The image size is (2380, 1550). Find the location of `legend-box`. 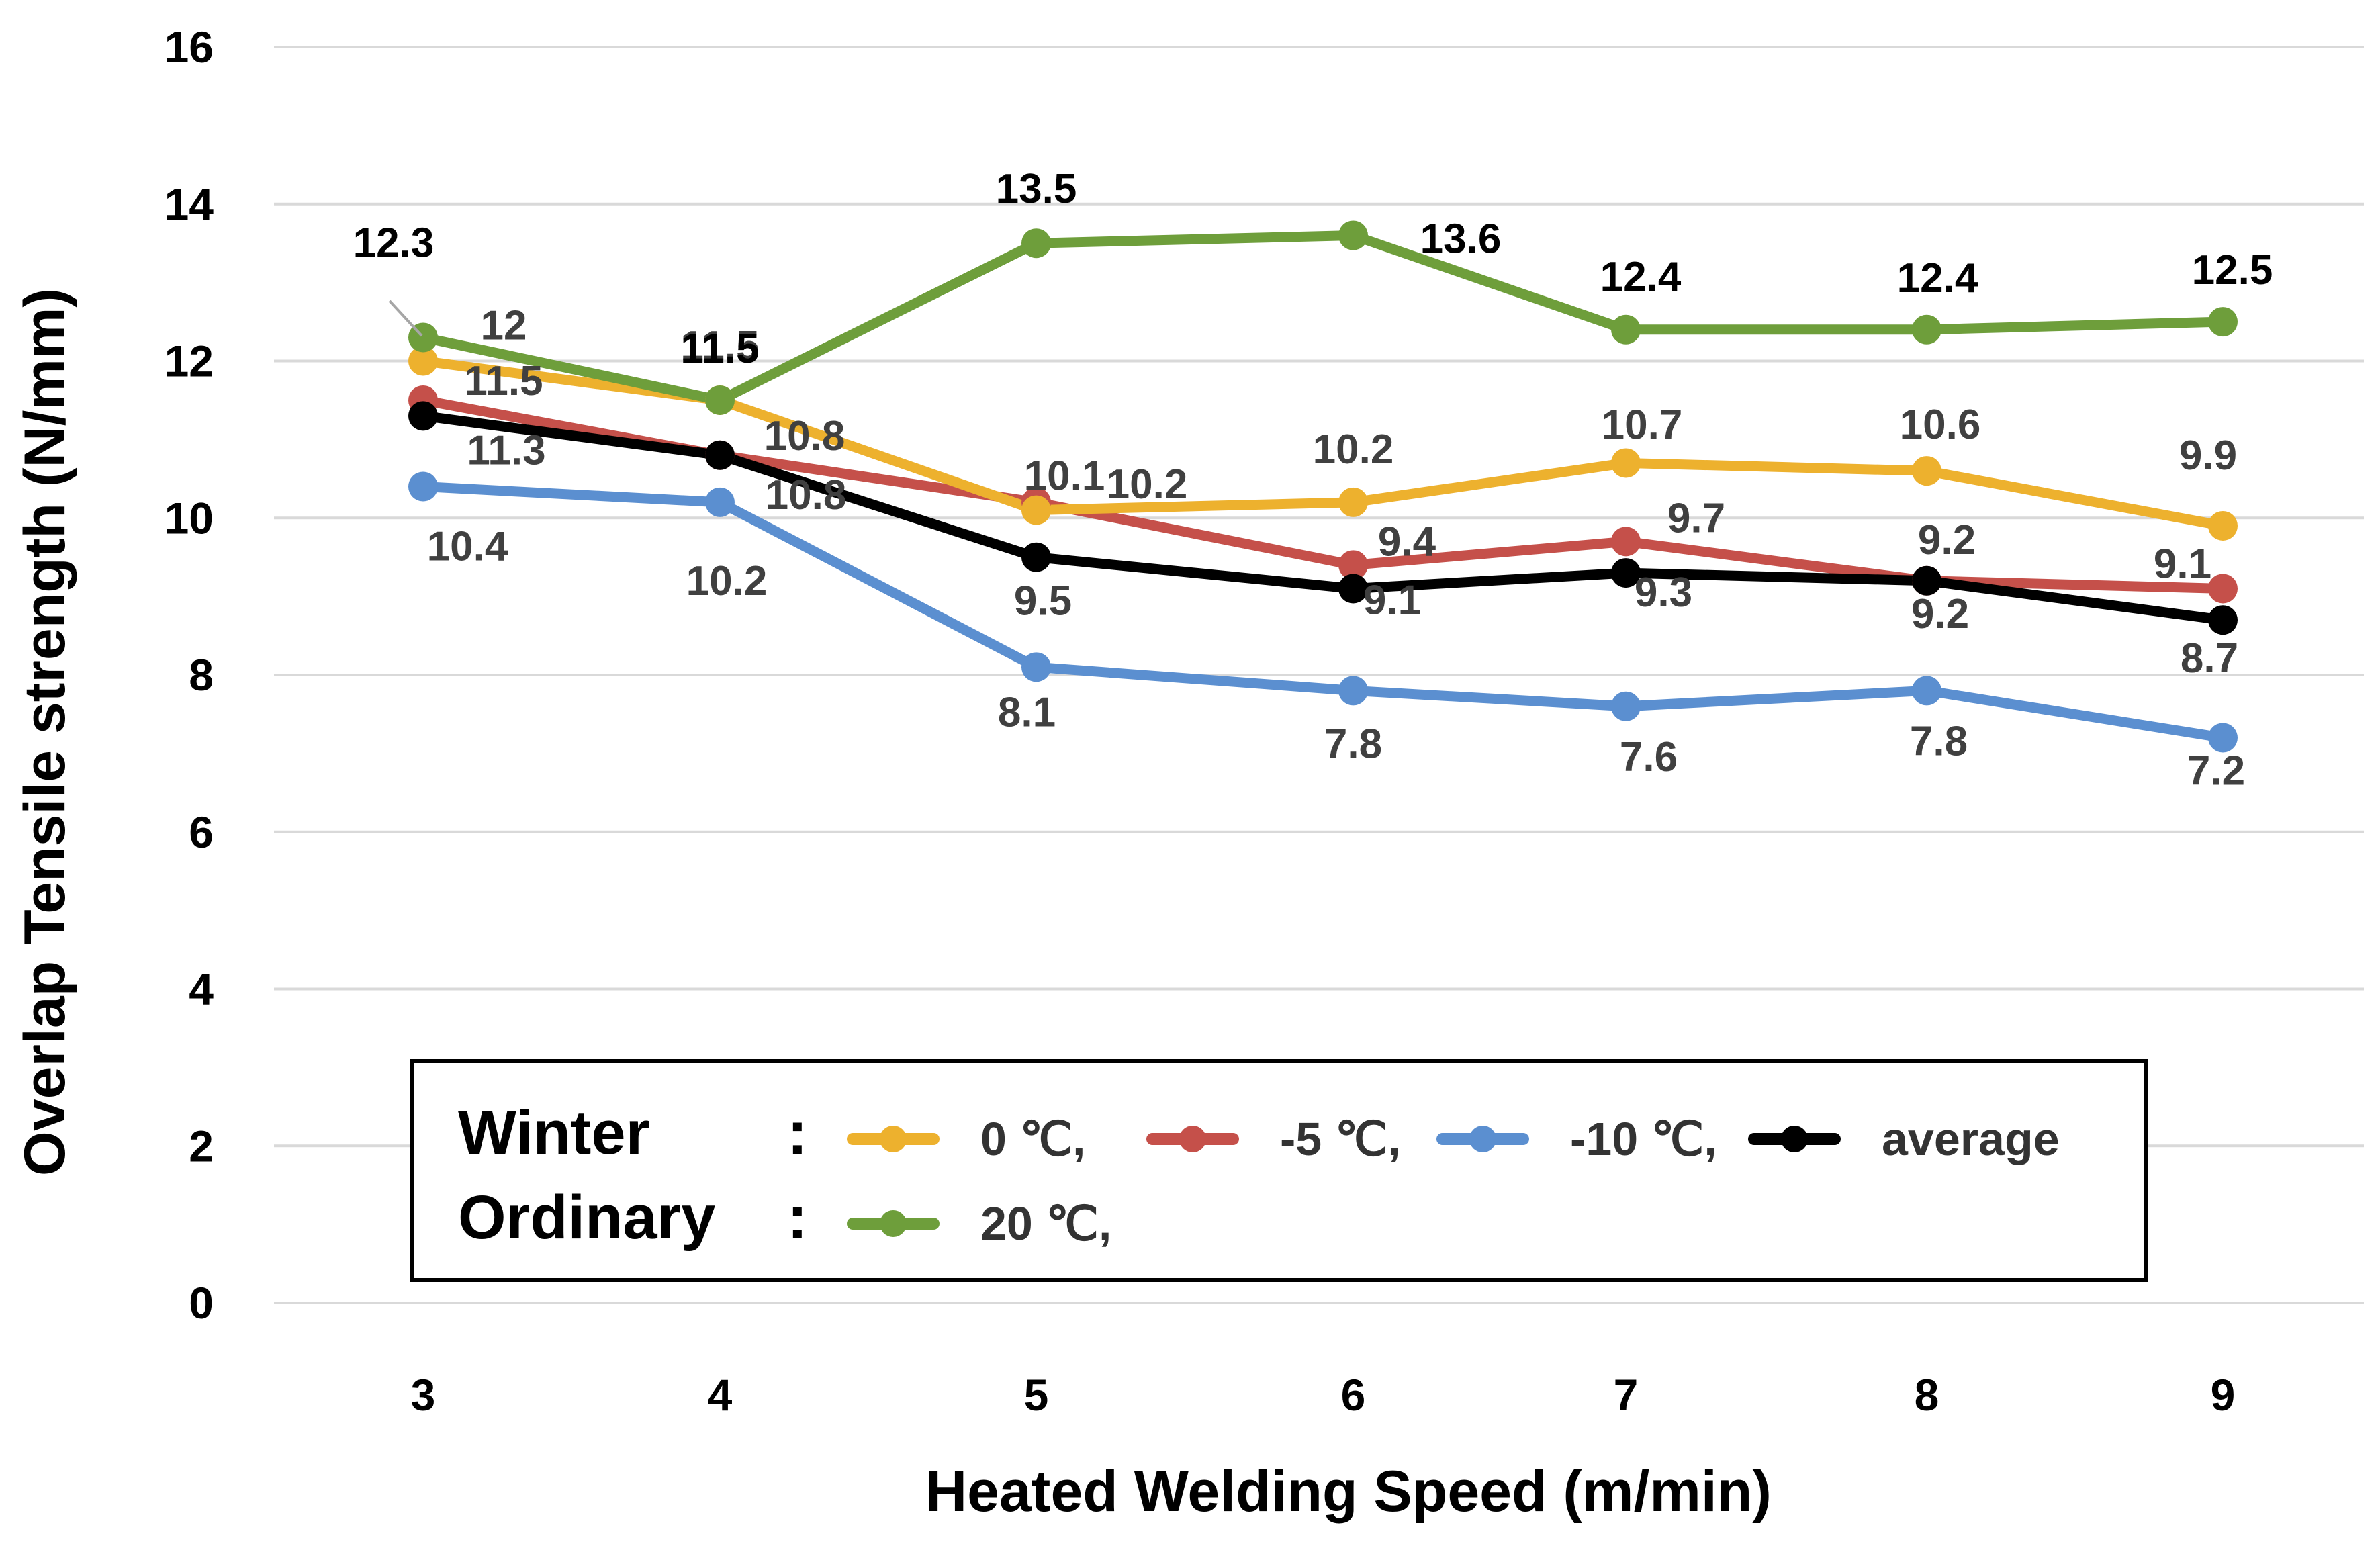

legend-box is located at coordinates (1279, 1170).